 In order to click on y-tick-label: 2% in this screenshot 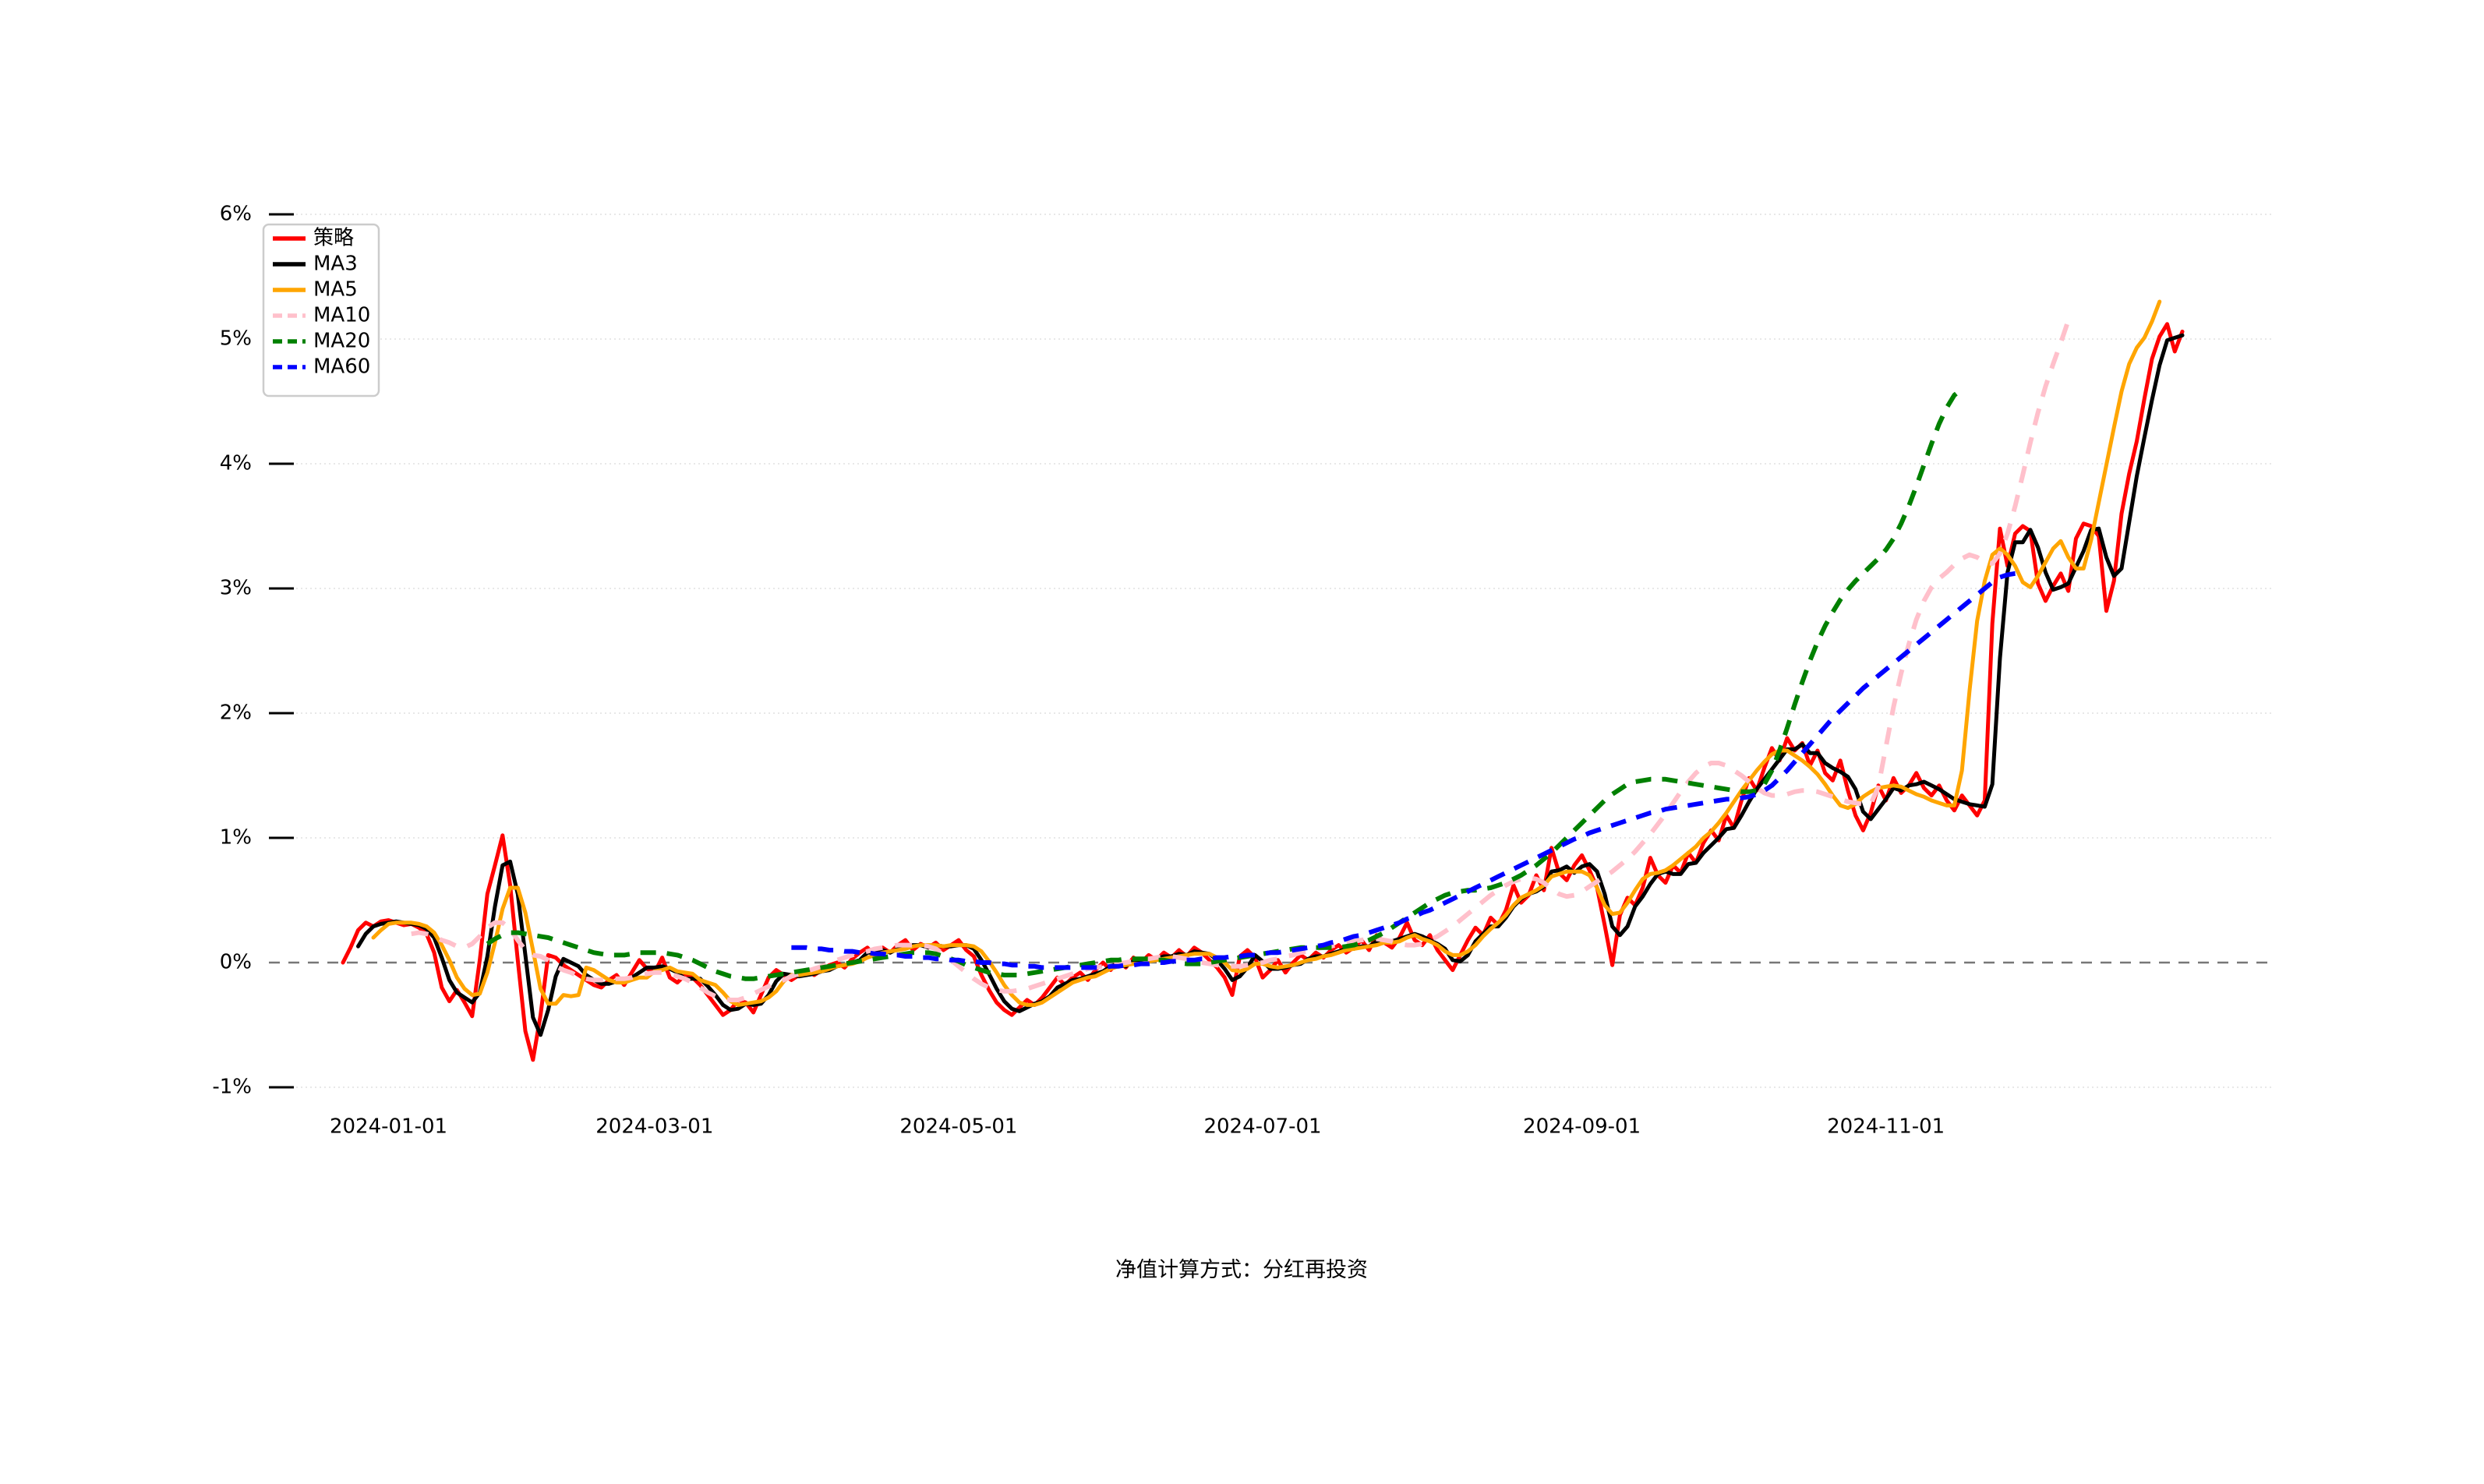, I will do `click(236, 713)`.